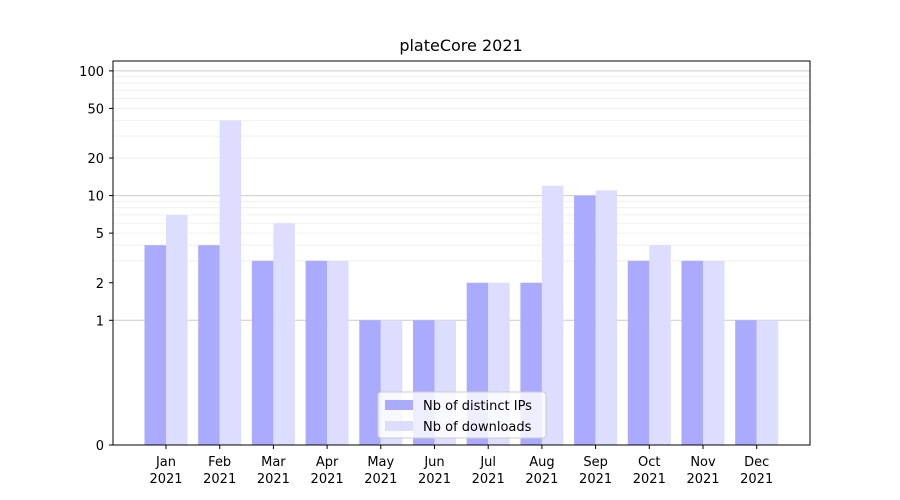 The image size is (900, 500). What do you see at coordinates (477, 427) in the screenshot?
I see `legend-label-downloads: Nb of downloads` at bounding box center [477, 427].